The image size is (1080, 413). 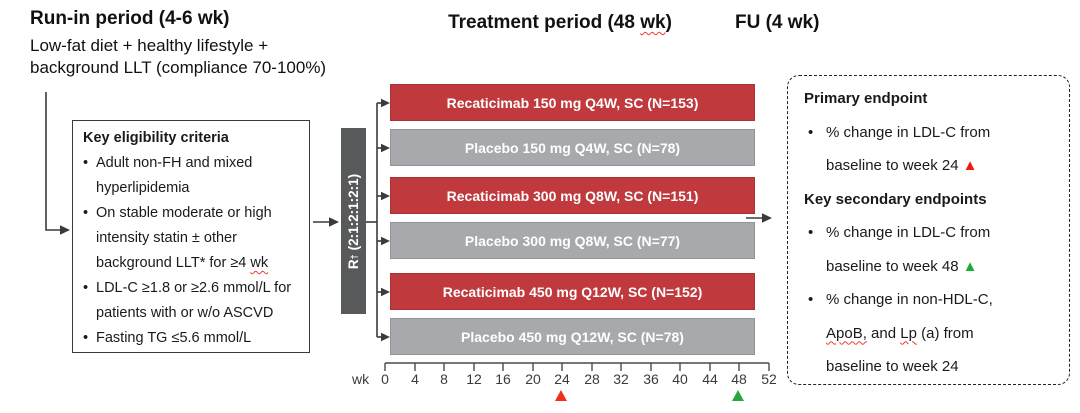 I want to click on secondary-endpoint-item-continuation: baseline to week 24, so click(x=930, y=367).